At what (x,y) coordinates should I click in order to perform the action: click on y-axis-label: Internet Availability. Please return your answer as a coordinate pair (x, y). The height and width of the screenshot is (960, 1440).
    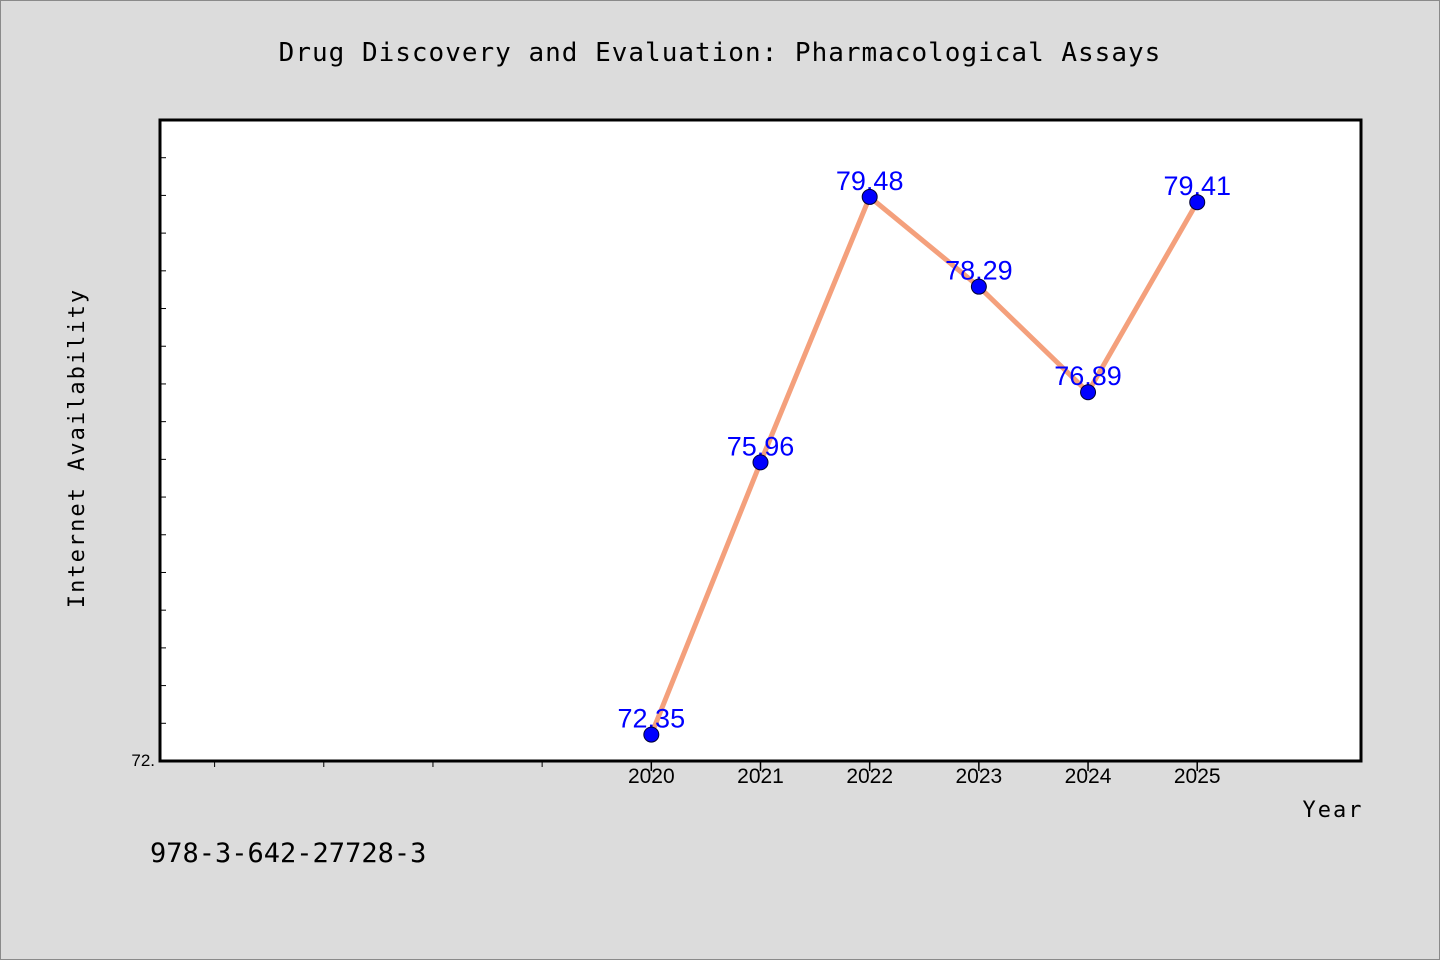
    Looking at the image, I should click on (77, 448).